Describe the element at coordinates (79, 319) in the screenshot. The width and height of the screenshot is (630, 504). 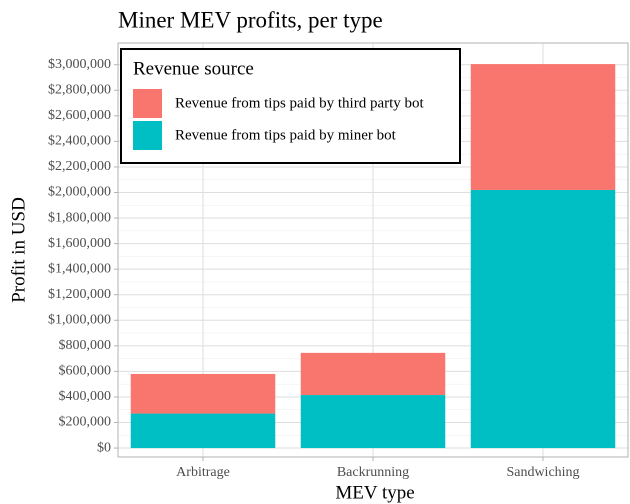
I see `y-tick-label: $1,000,000` at that location.